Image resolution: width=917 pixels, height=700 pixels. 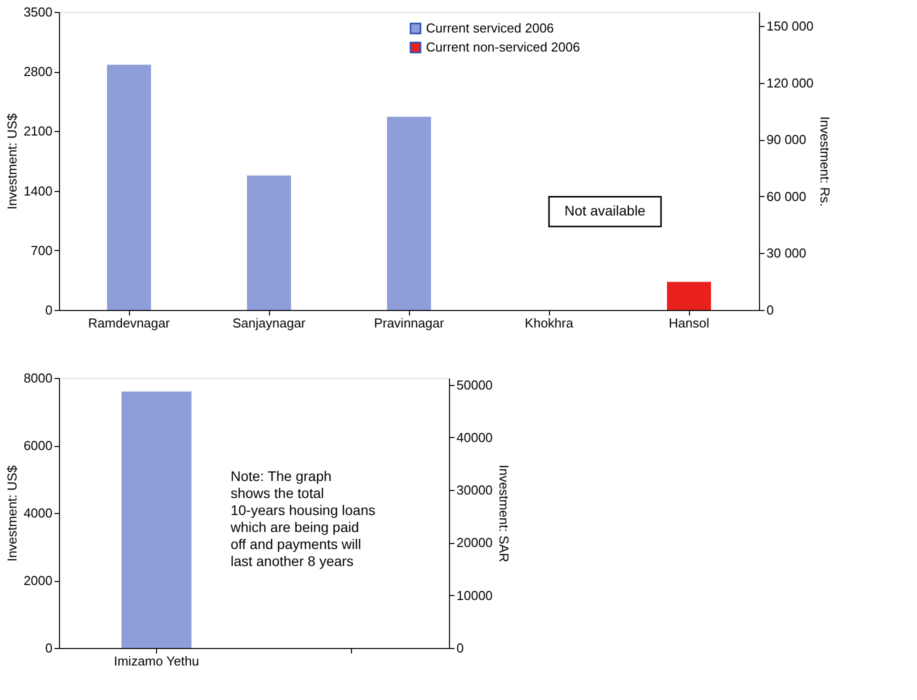 What do you see at coordinates (786, 196) in the screenshot?
I see `y2-tick-label: 60 000` at bounding box center [786, 196].